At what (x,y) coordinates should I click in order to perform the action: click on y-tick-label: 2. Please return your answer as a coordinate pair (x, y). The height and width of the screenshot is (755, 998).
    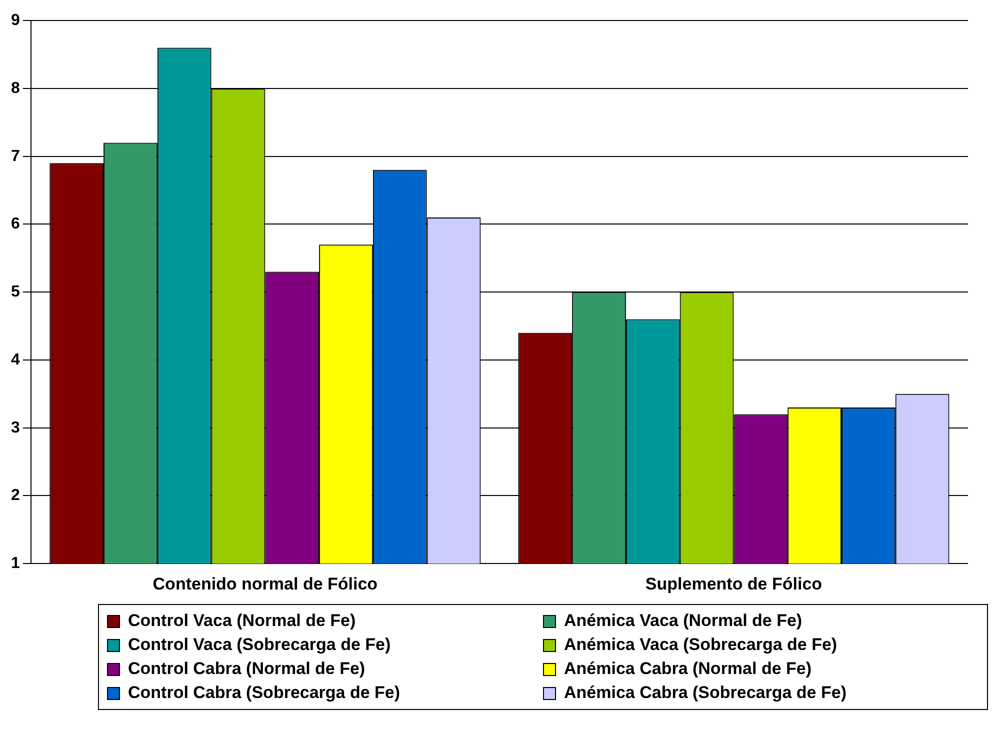
    Looking at the image, I should click on (15, 495).